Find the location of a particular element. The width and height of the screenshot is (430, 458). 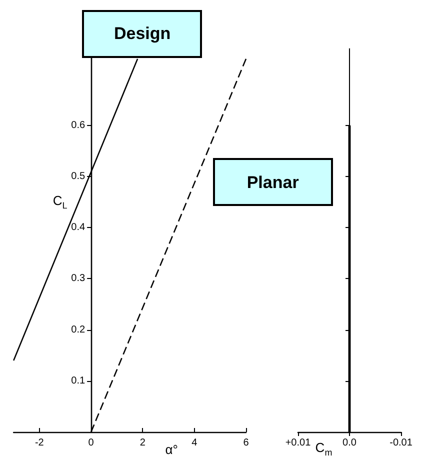

x-tick-label: 0 is located at coordinates (91, 443).